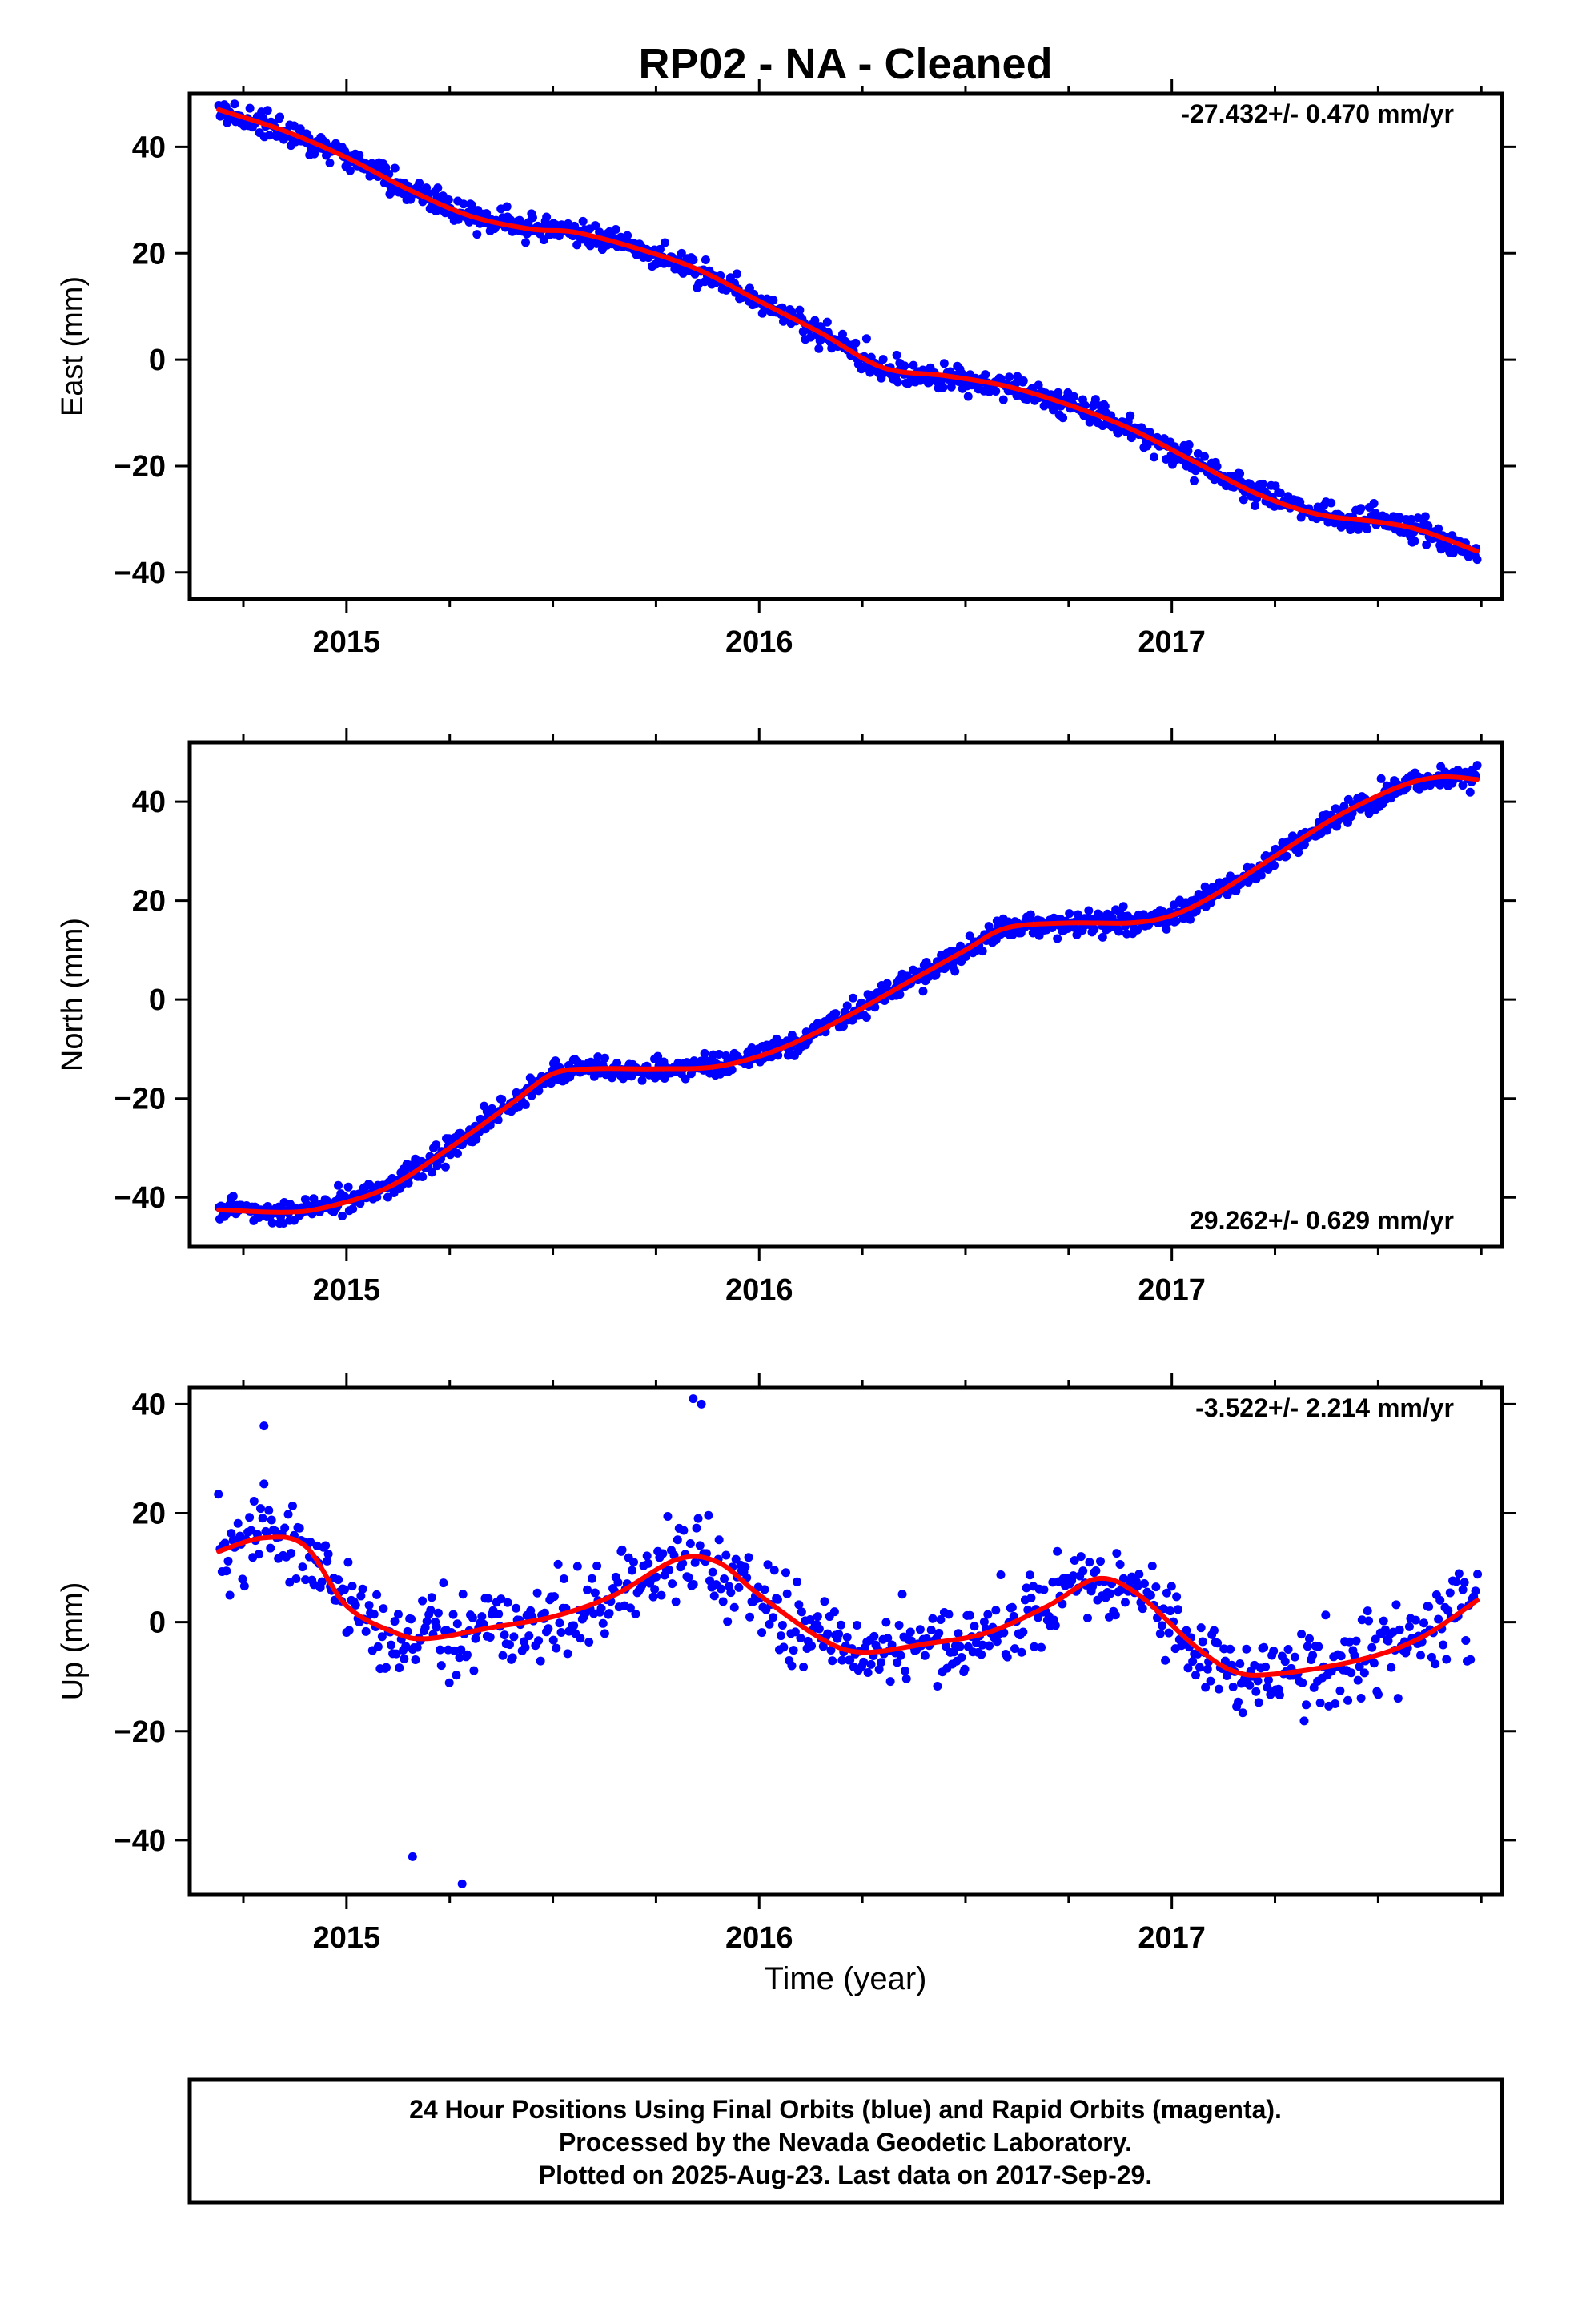 The width and height of the screenshot is (1582, 2324). I want to click on east-rate-label: -27.432+/- 0.470 mm/yr, so click(1317, 113).